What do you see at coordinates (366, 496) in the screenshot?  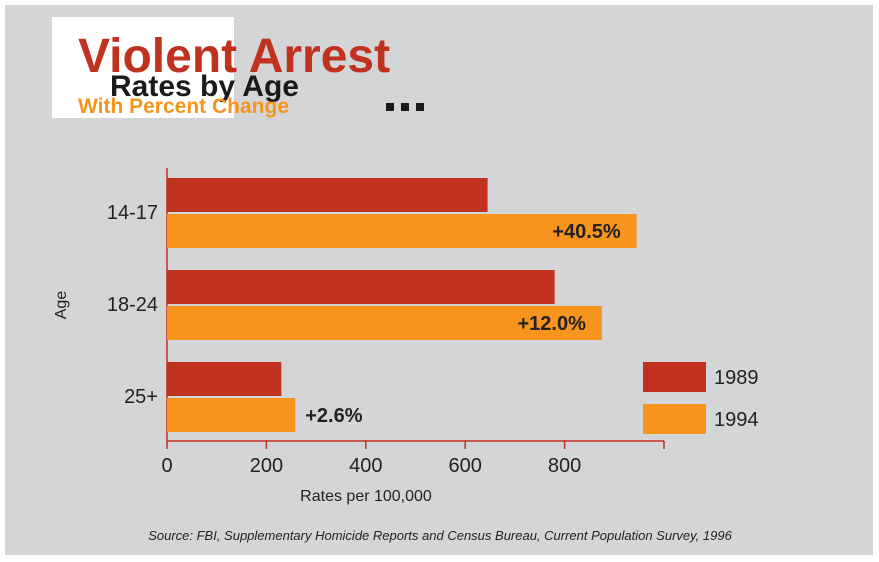 I see `x-axis-label: Rates per 100,000` at bounding box center [366, 496].